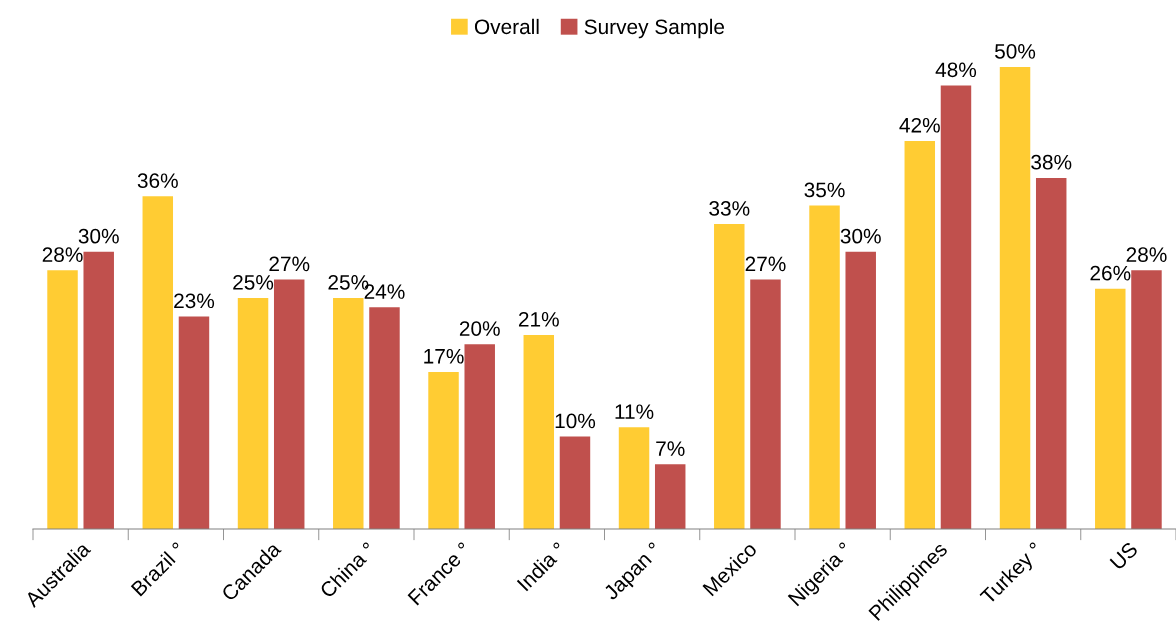 The width and height of the screenshot is (1176, 642). What do you see at coordinates (479, 328) in the screenshot?
I see `data-label: 20%` at bounding box center [479, 328].